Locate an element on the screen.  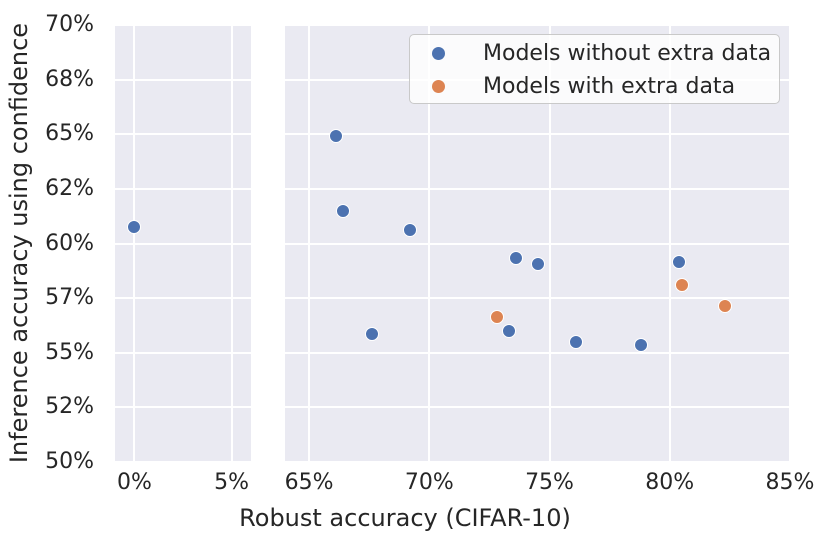
y-tick-label: 52% is located at coordinates (69, 407).